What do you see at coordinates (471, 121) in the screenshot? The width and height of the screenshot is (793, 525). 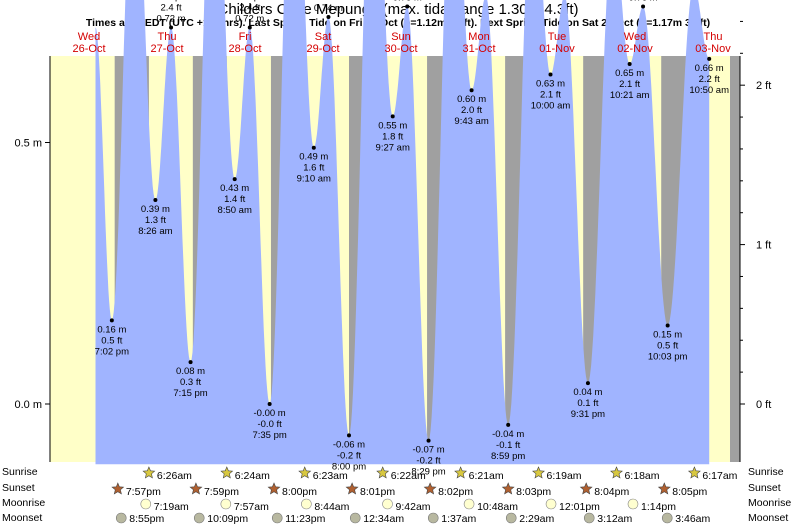 I see `low-time: 9:43 am` at bounding box center [471, 121].